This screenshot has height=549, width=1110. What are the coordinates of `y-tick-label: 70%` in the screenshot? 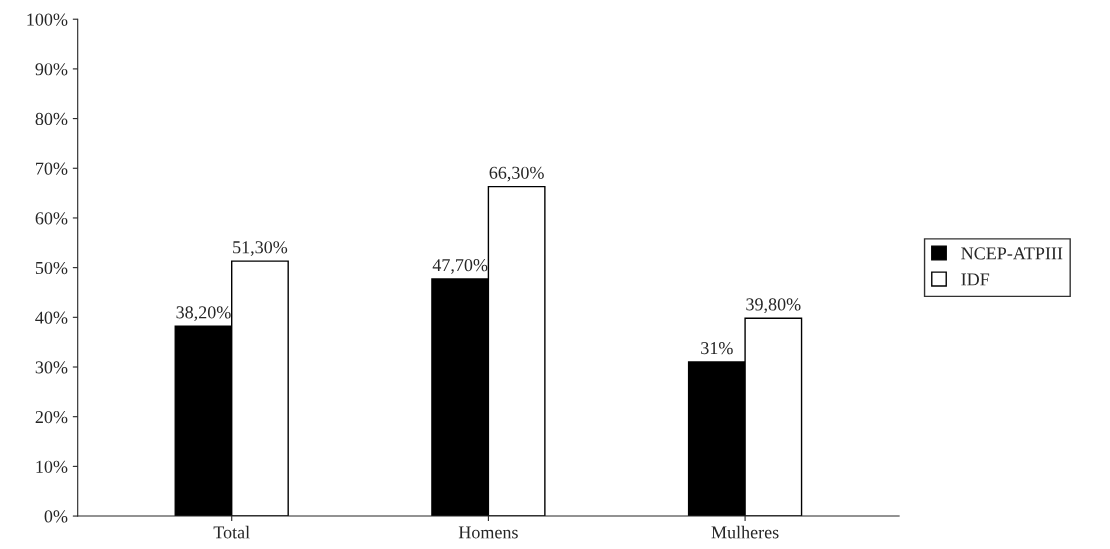 It's located at (52, 168).